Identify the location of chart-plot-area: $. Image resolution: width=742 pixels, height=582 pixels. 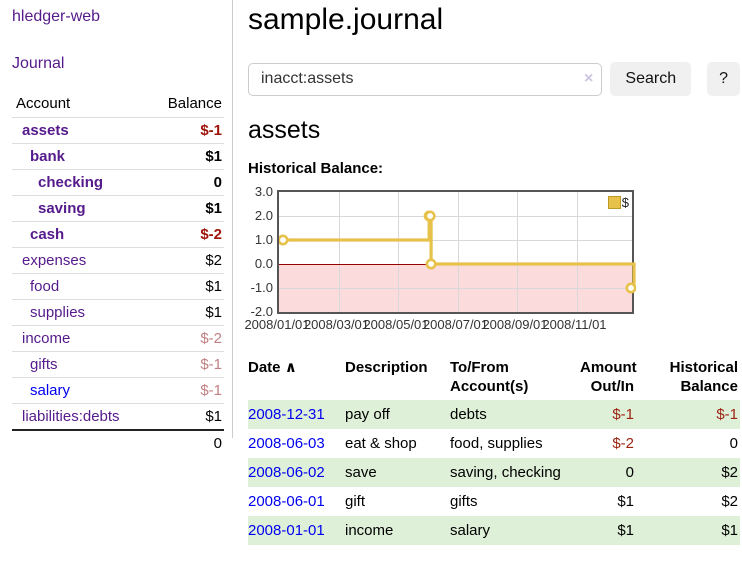
(456, 252).